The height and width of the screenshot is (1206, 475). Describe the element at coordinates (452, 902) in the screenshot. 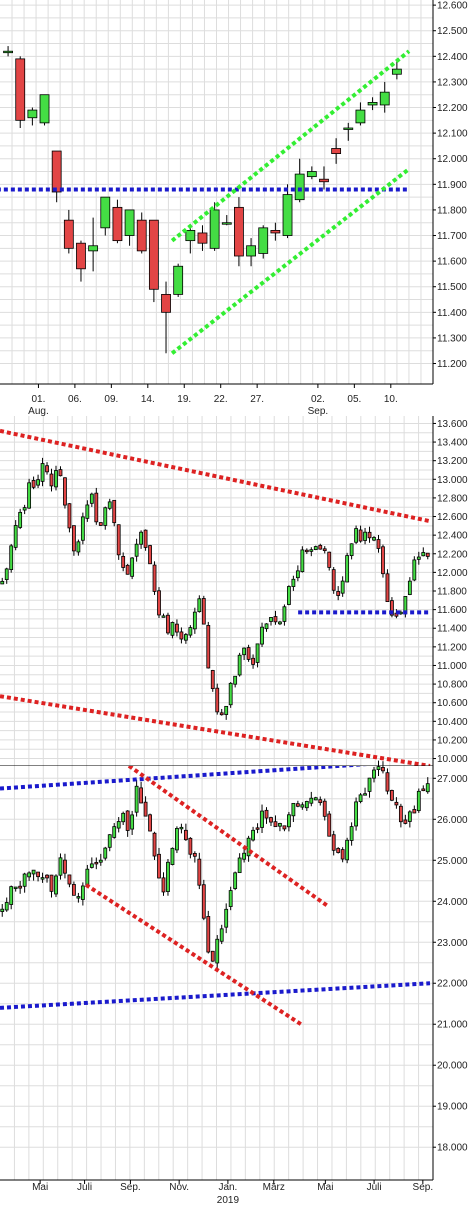

I see `y-tick-label: 24.000` at that location.